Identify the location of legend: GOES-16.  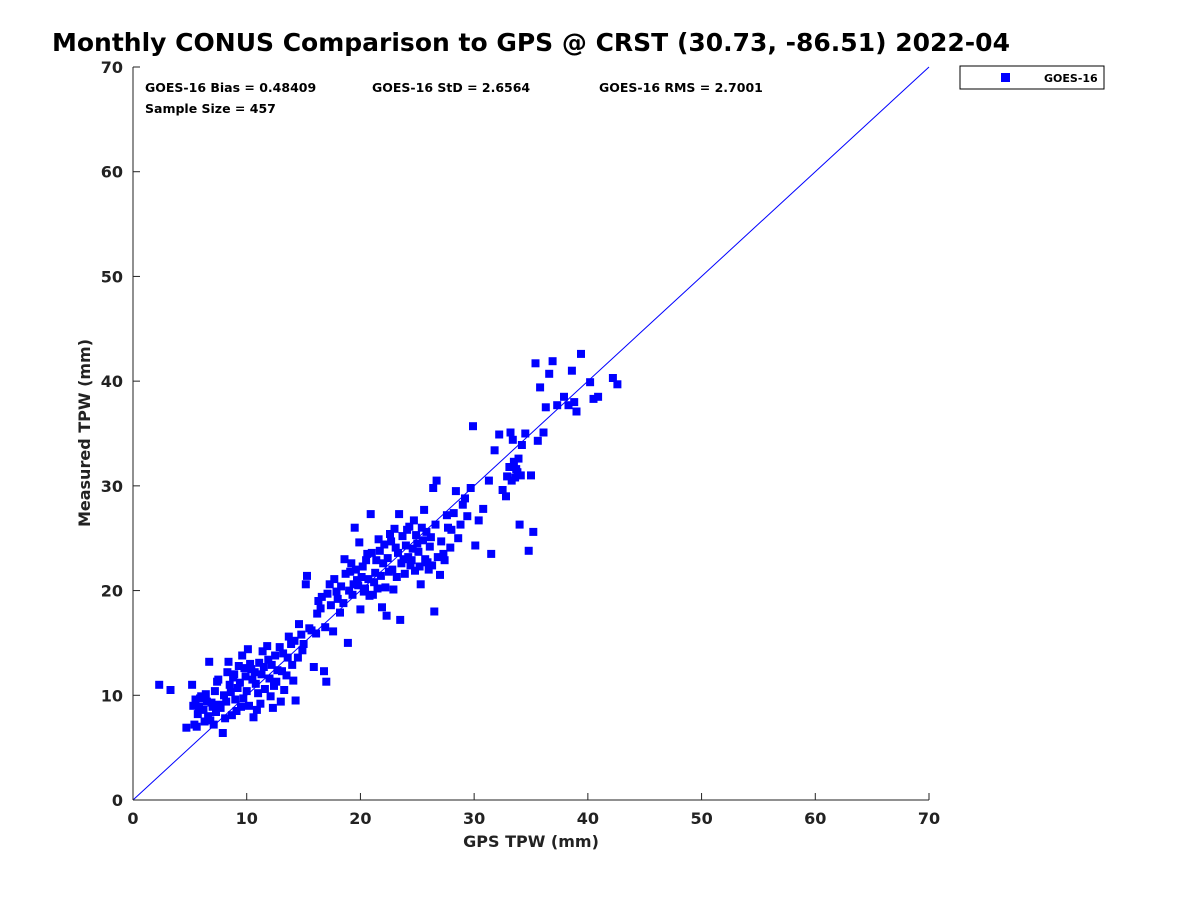
(1032, 77).